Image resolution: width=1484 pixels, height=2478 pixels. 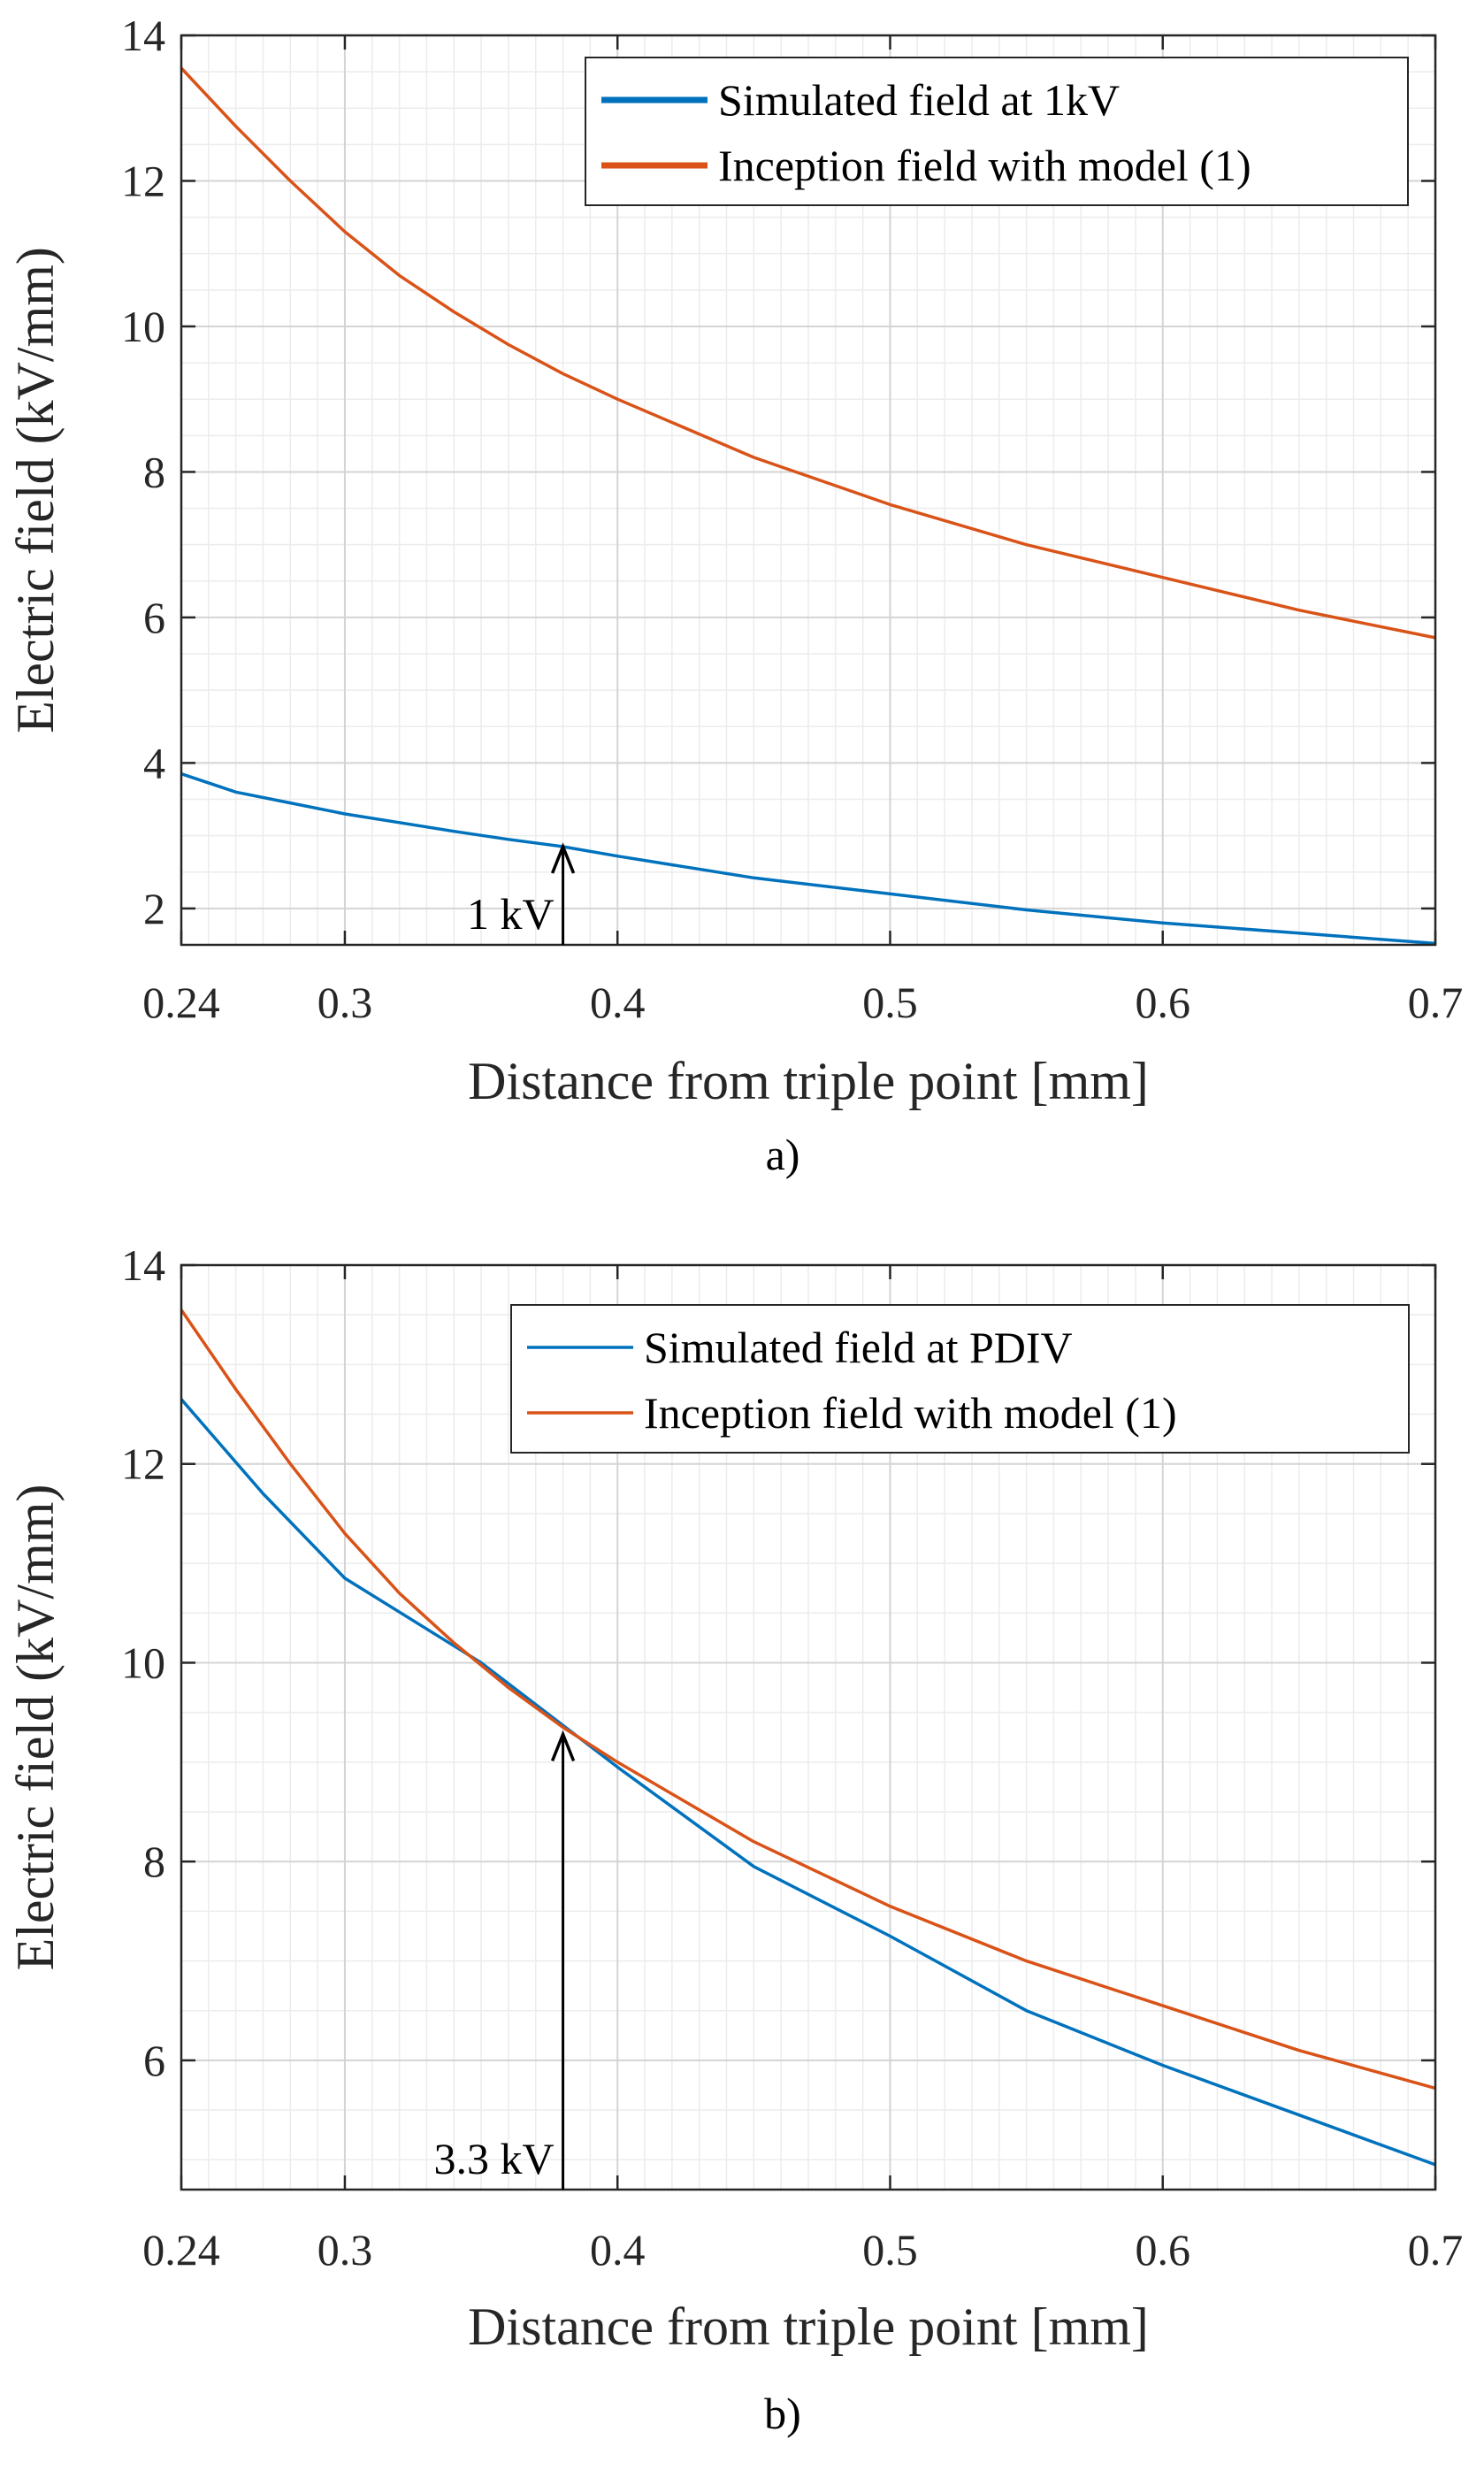 What do you see at coordinates (919, 100) in the screenshot?
I see `legend-label: Simulated field at 1kV` at bounding box center [919, 100].